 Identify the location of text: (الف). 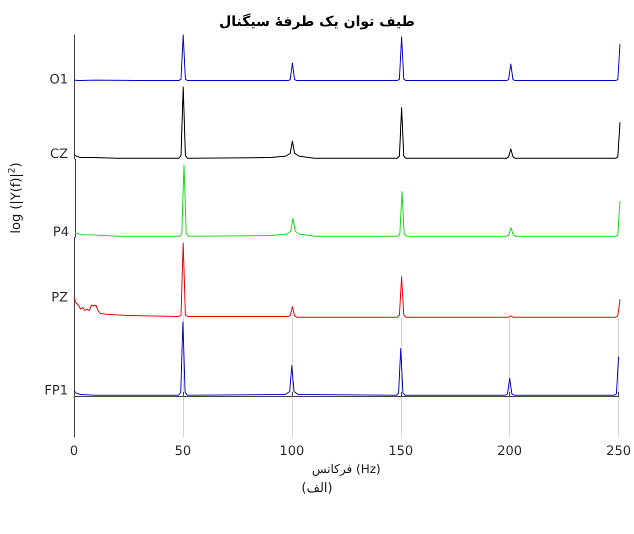
(317, 488).